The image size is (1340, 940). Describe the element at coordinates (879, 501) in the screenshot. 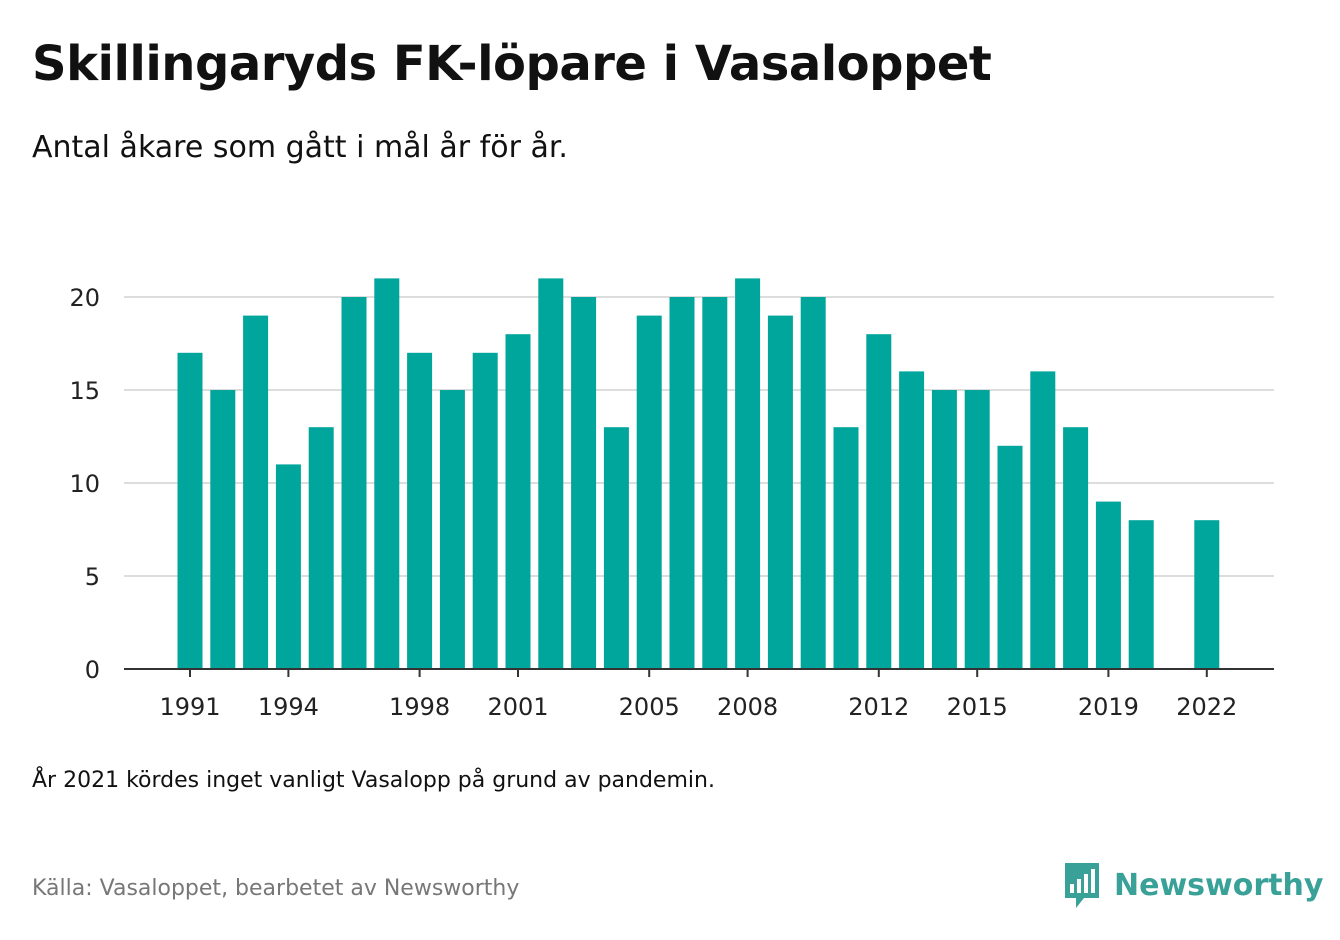

I see `bar-2012` at that location.